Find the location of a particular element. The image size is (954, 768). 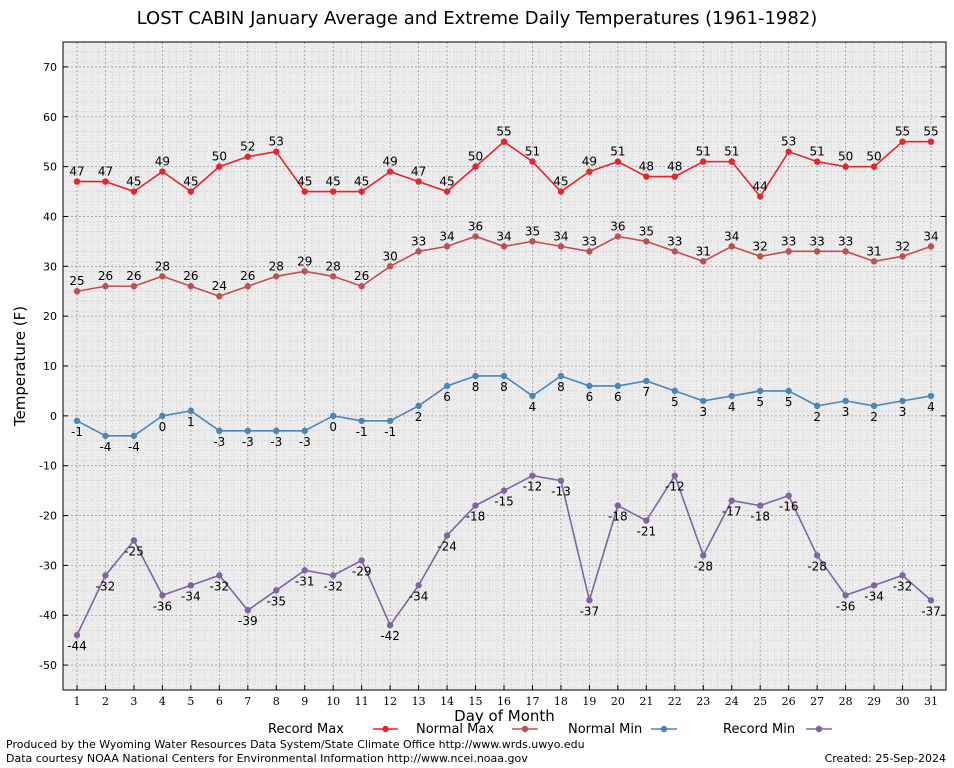

data-label: 5 is located at coordinates (675, 402).